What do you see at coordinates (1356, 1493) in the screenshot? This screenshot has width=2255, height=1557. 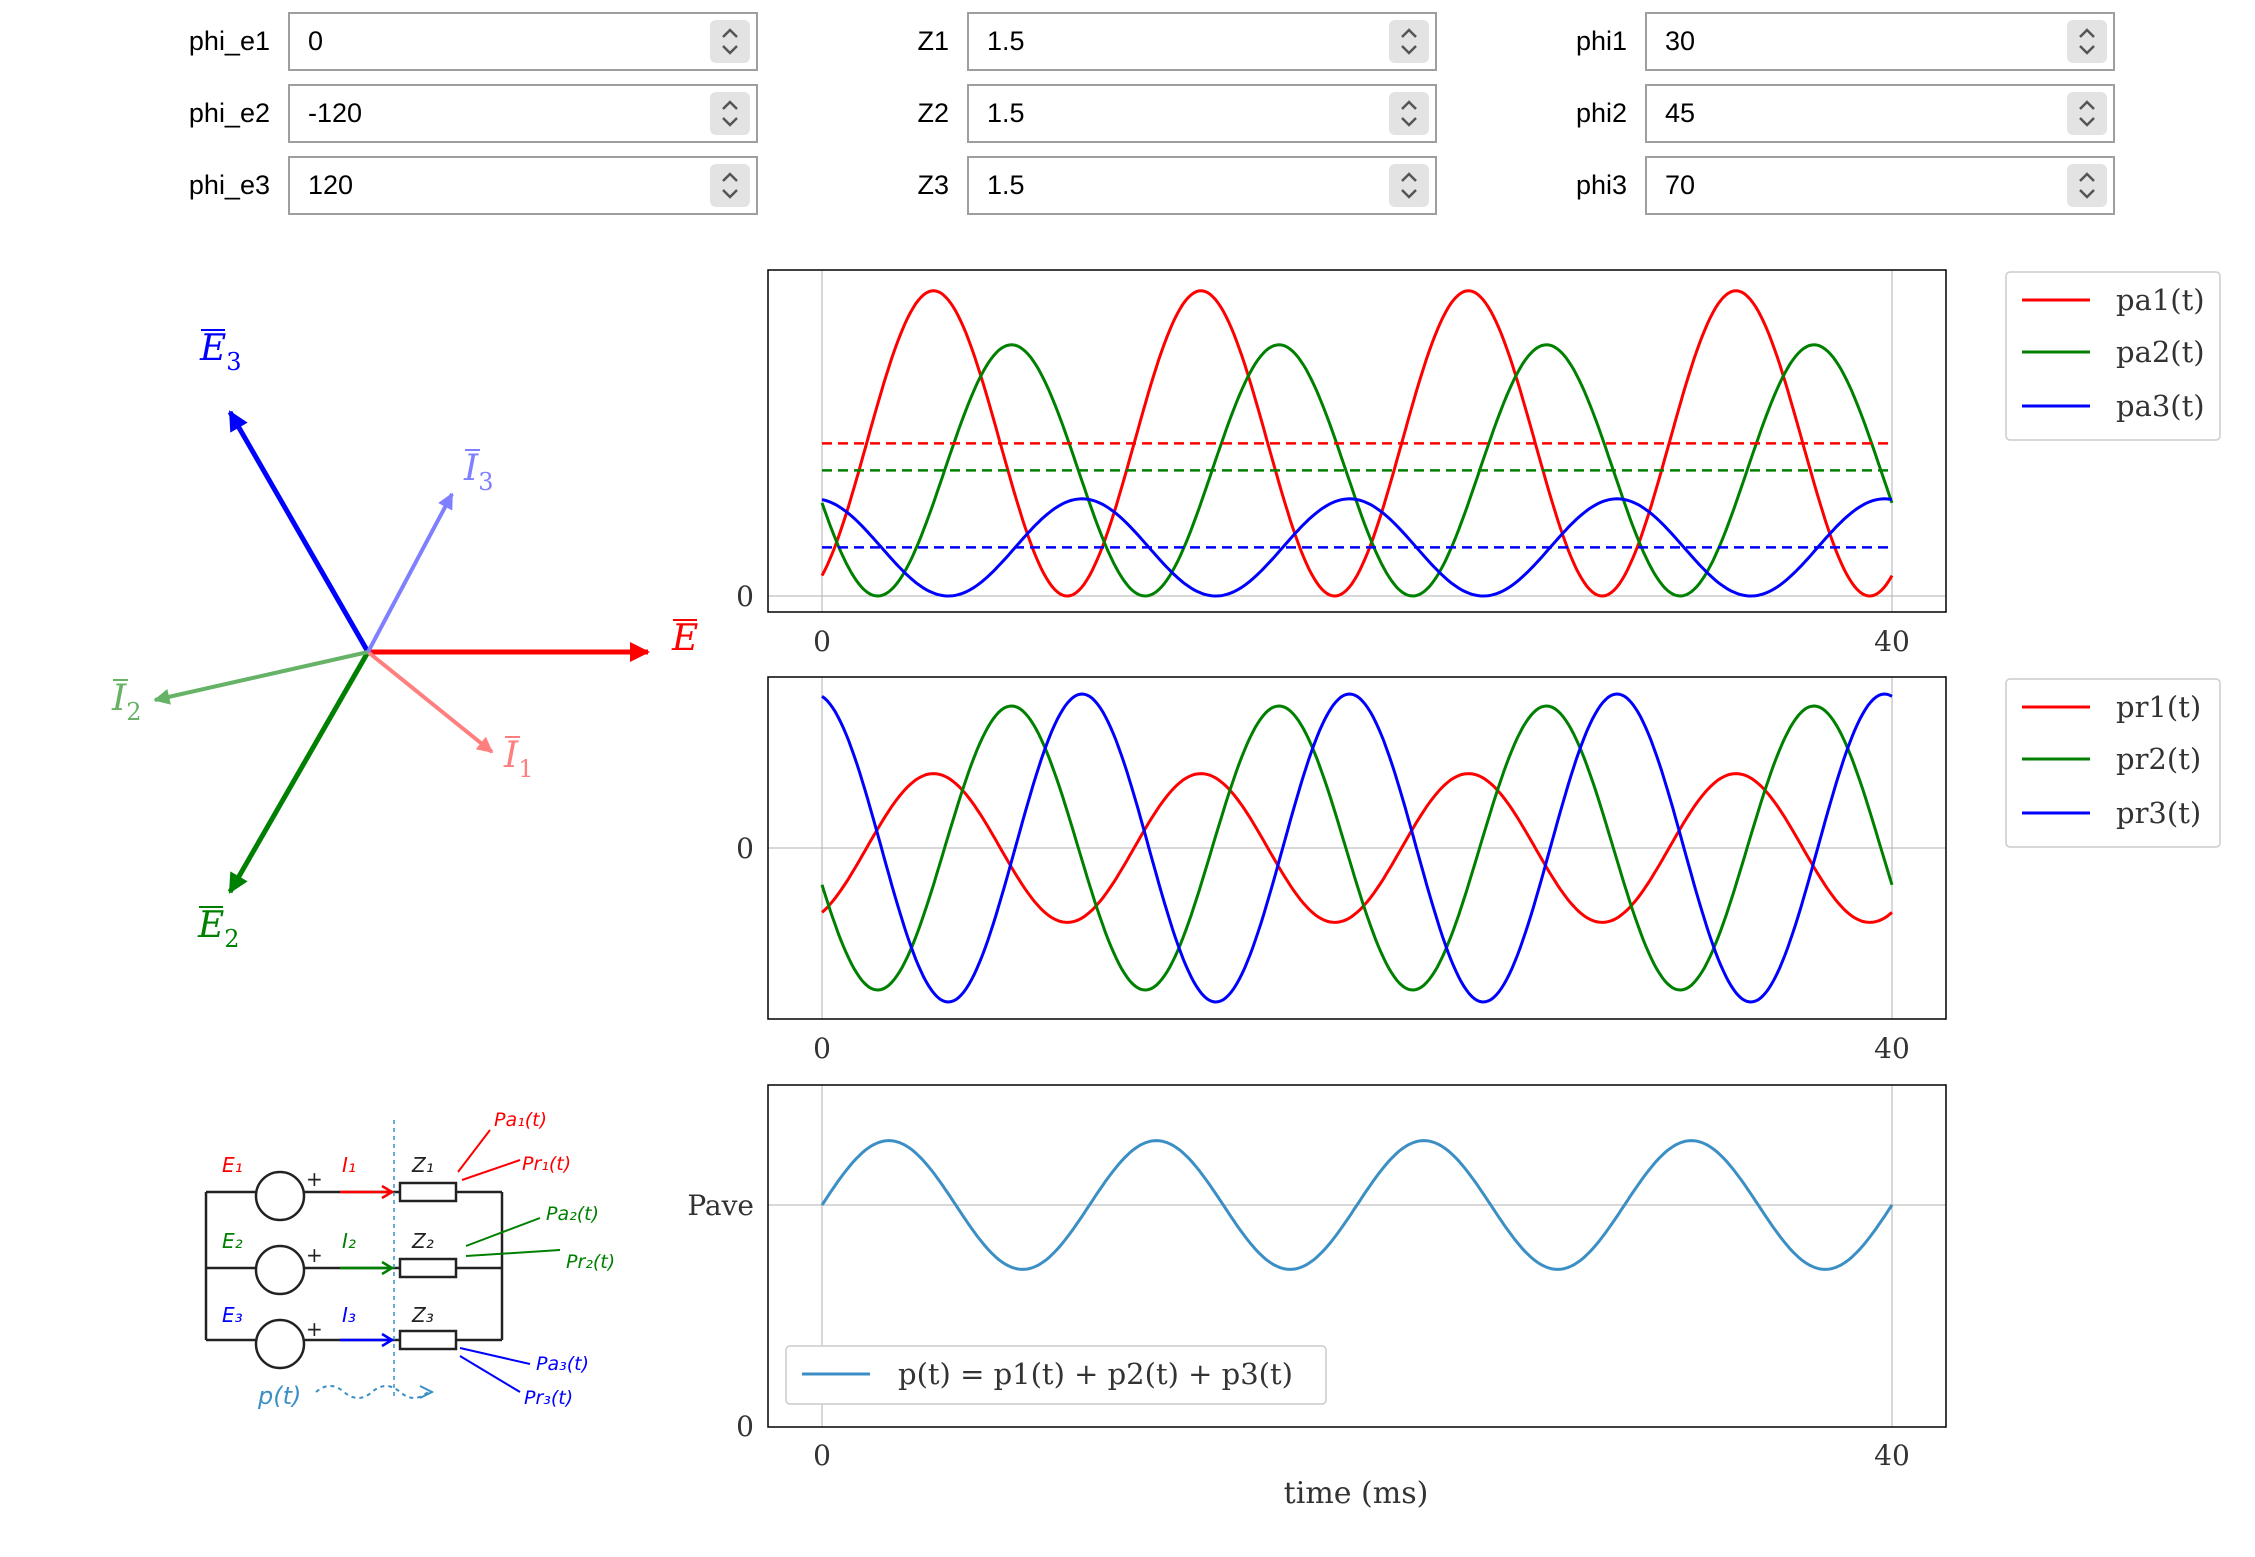 I see `p-xlabel: time (ms)` at bounding box center [1356, 1493].